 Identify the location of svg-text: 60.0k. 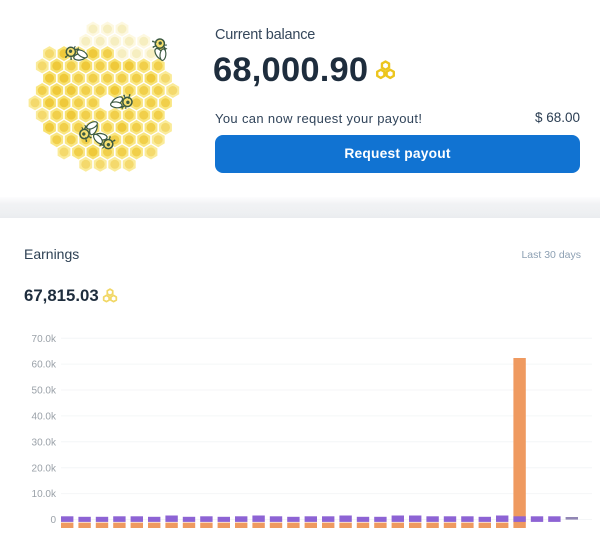
(44, 365).